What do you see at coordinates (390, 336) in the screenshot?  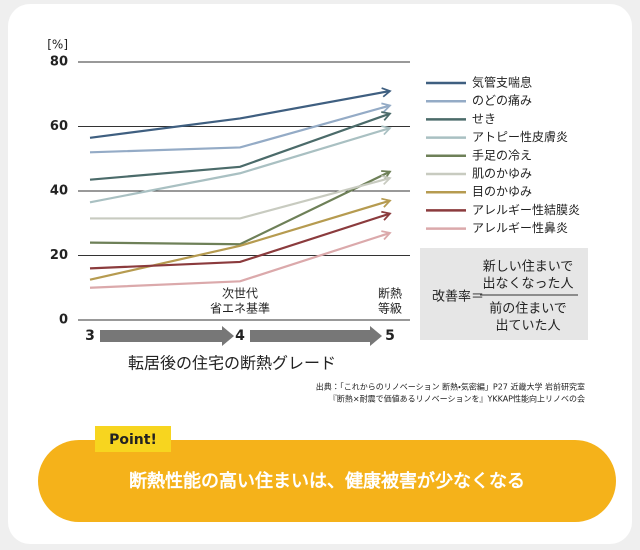 I see `x-tick-label: 5` at bounding box center [390, 336].